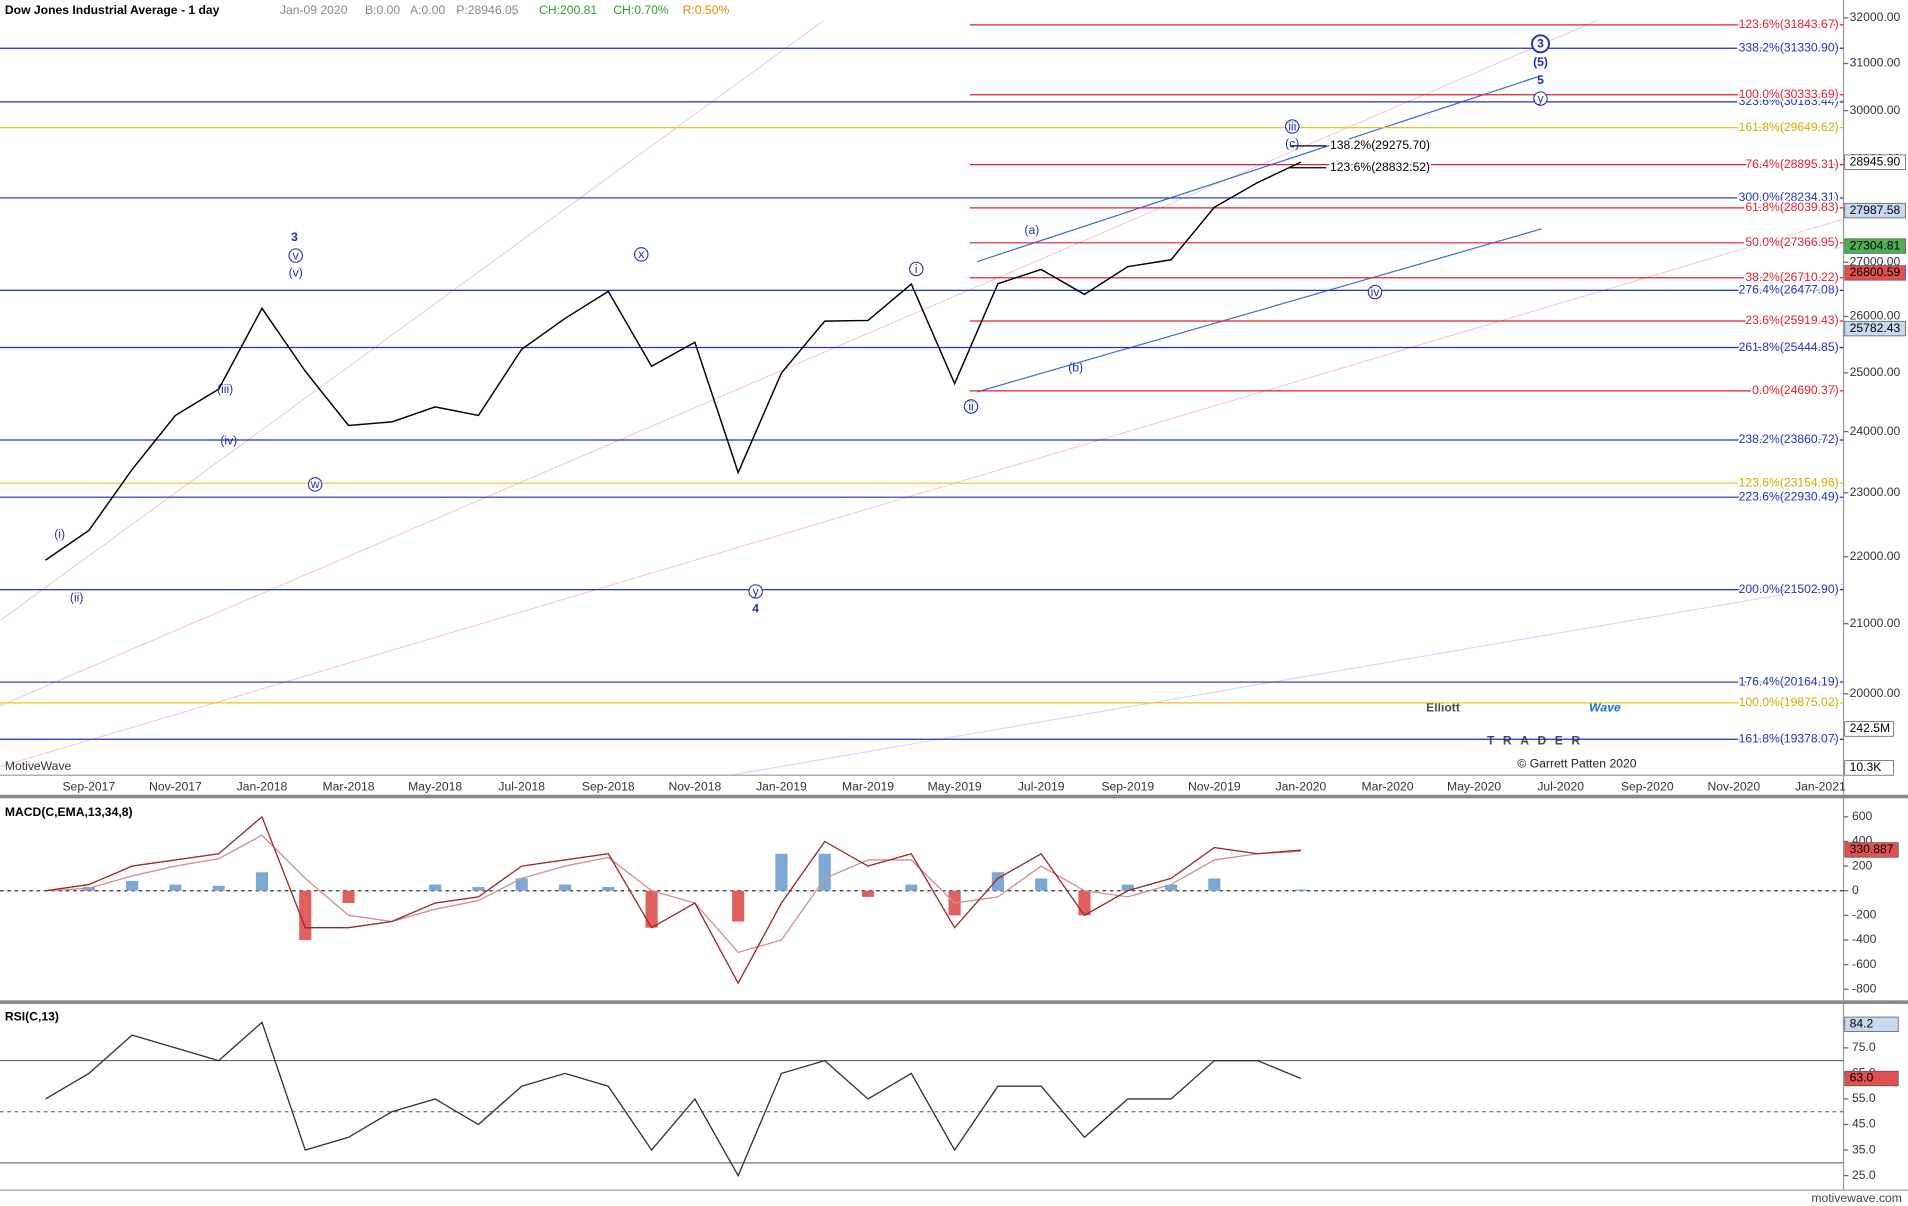  I want to click on header-bid: B:0.00, so click(382, 10).